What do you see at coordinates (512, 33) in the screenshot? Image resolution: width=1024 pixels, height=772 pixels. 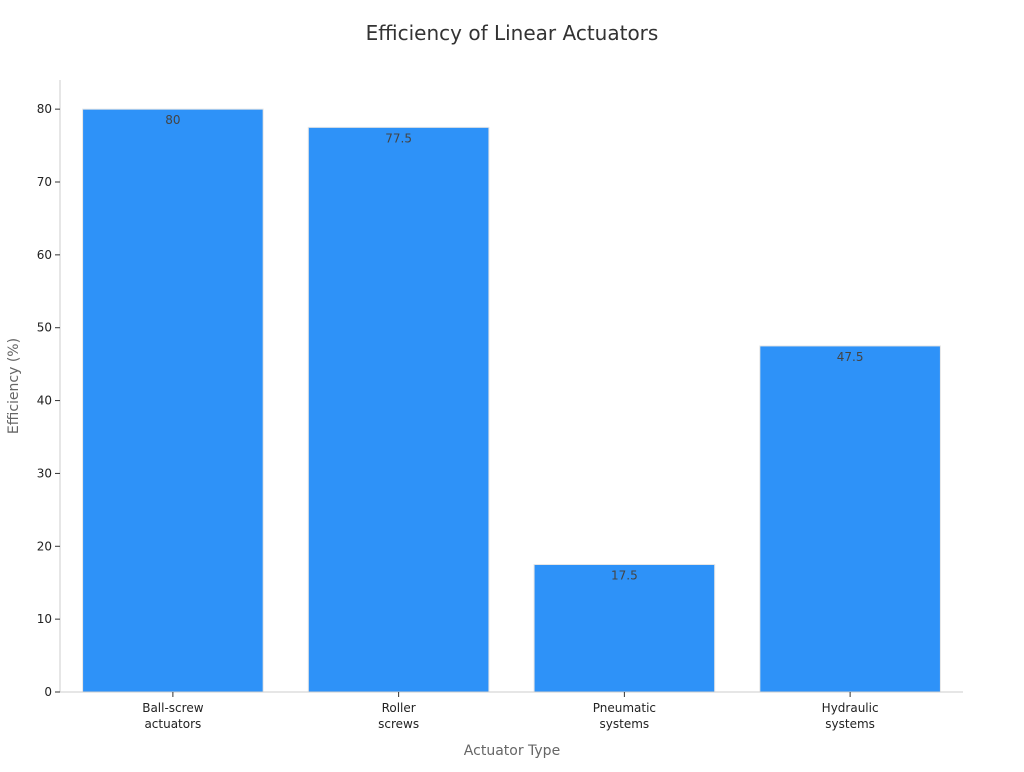 I see `chart-title: Efficiency of Linear Actuators` at bounding box center [512, 33].